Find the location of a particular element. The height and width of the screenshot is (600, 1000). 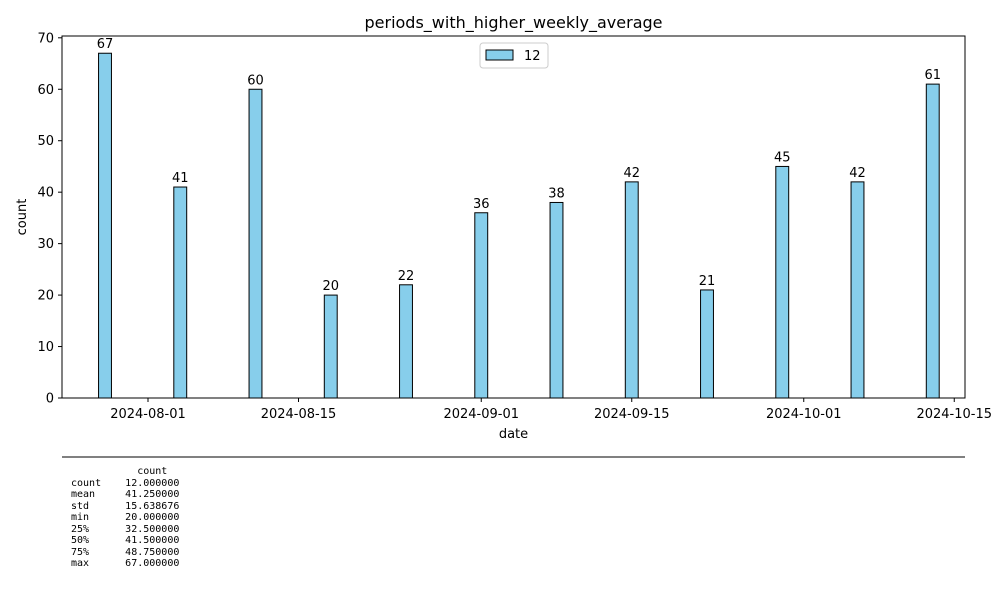

y-axis: 0 10 20 30 40 50 60 70 is located at coordinates (49, 219).